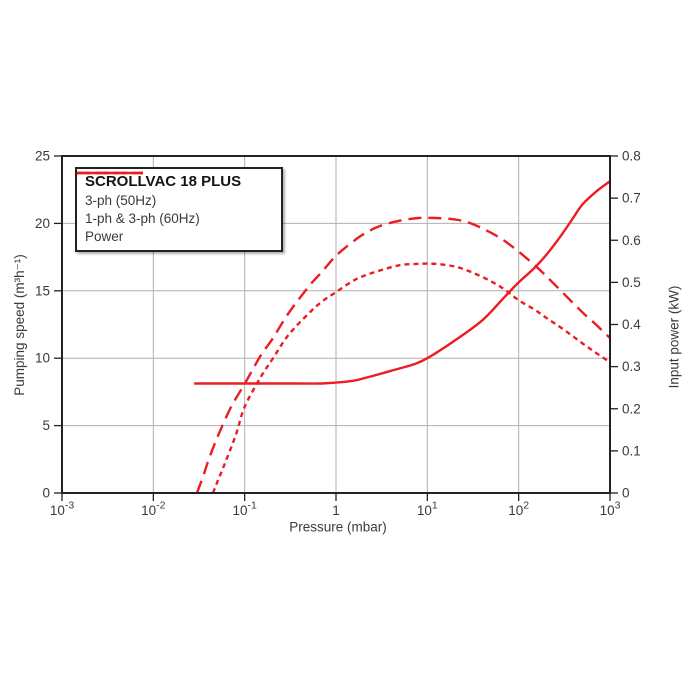 The height and width of the screenshot is (700, 700). Describe the element at coordinates (427, 509) in the screenshot. I see `x-tick-label: 10¹` at that location.